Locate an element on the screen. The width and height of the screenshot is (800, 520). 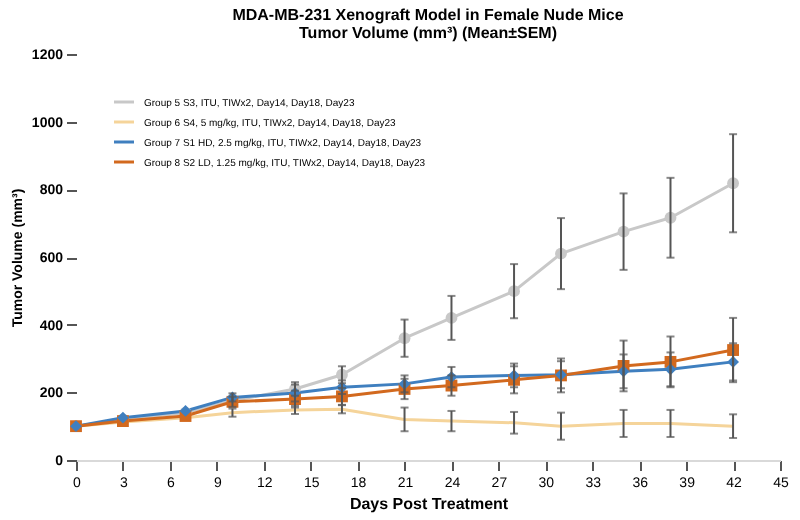
x-axis-title: Days Post Treatment is located at coordinates (429, 504).